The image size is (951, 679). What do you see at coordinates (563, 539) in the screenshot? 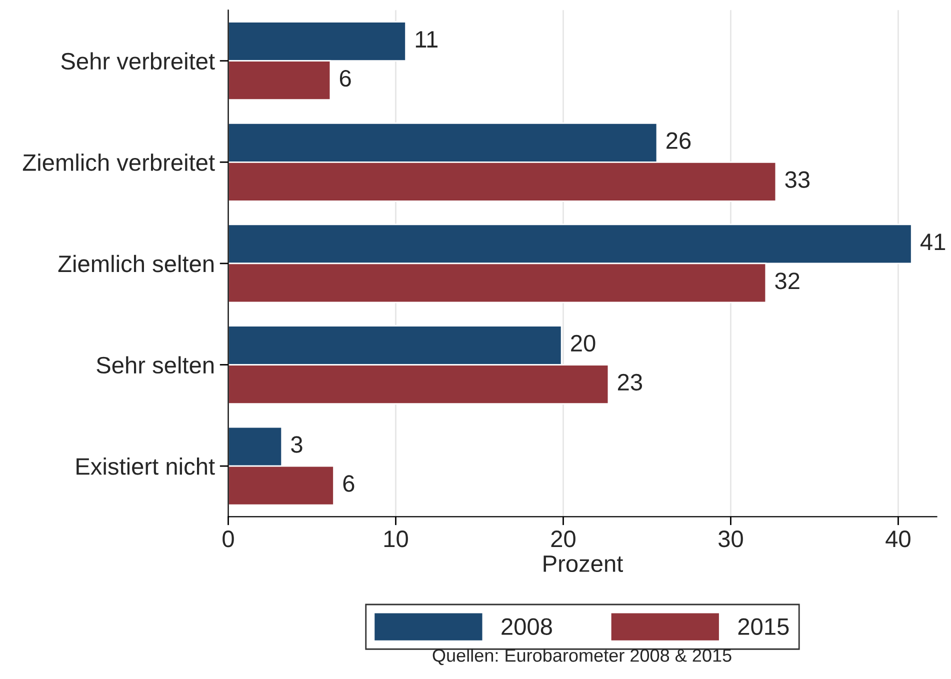
I see `x-tick-label: 20` at bounding box center [563, 539].